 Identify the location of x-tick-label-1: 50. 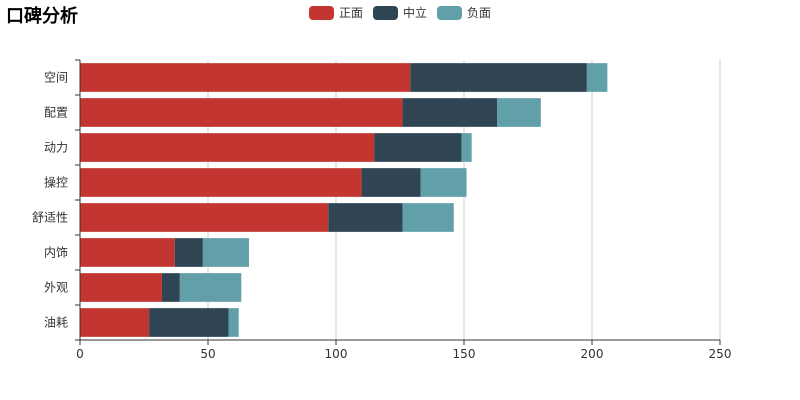
(207, 354).